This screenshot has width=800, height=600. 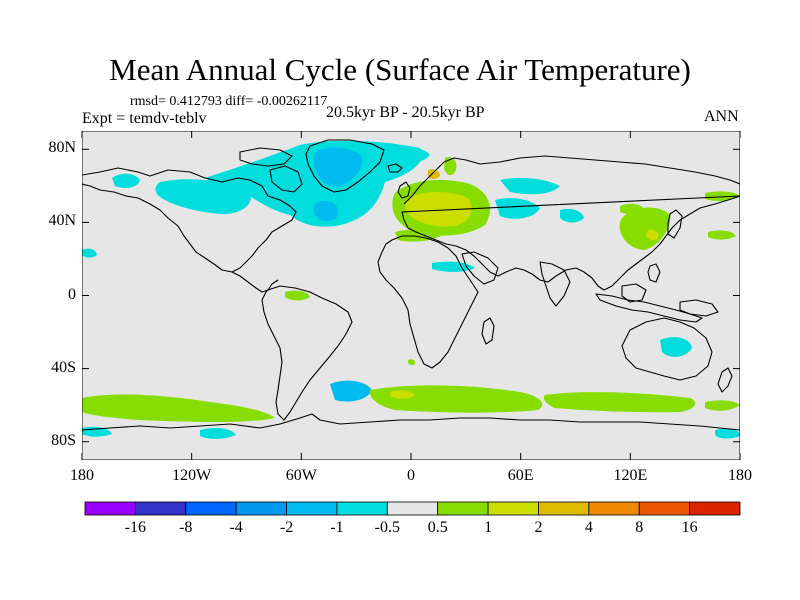 I want to click on coastline-uk, so click(x=404, y=190).